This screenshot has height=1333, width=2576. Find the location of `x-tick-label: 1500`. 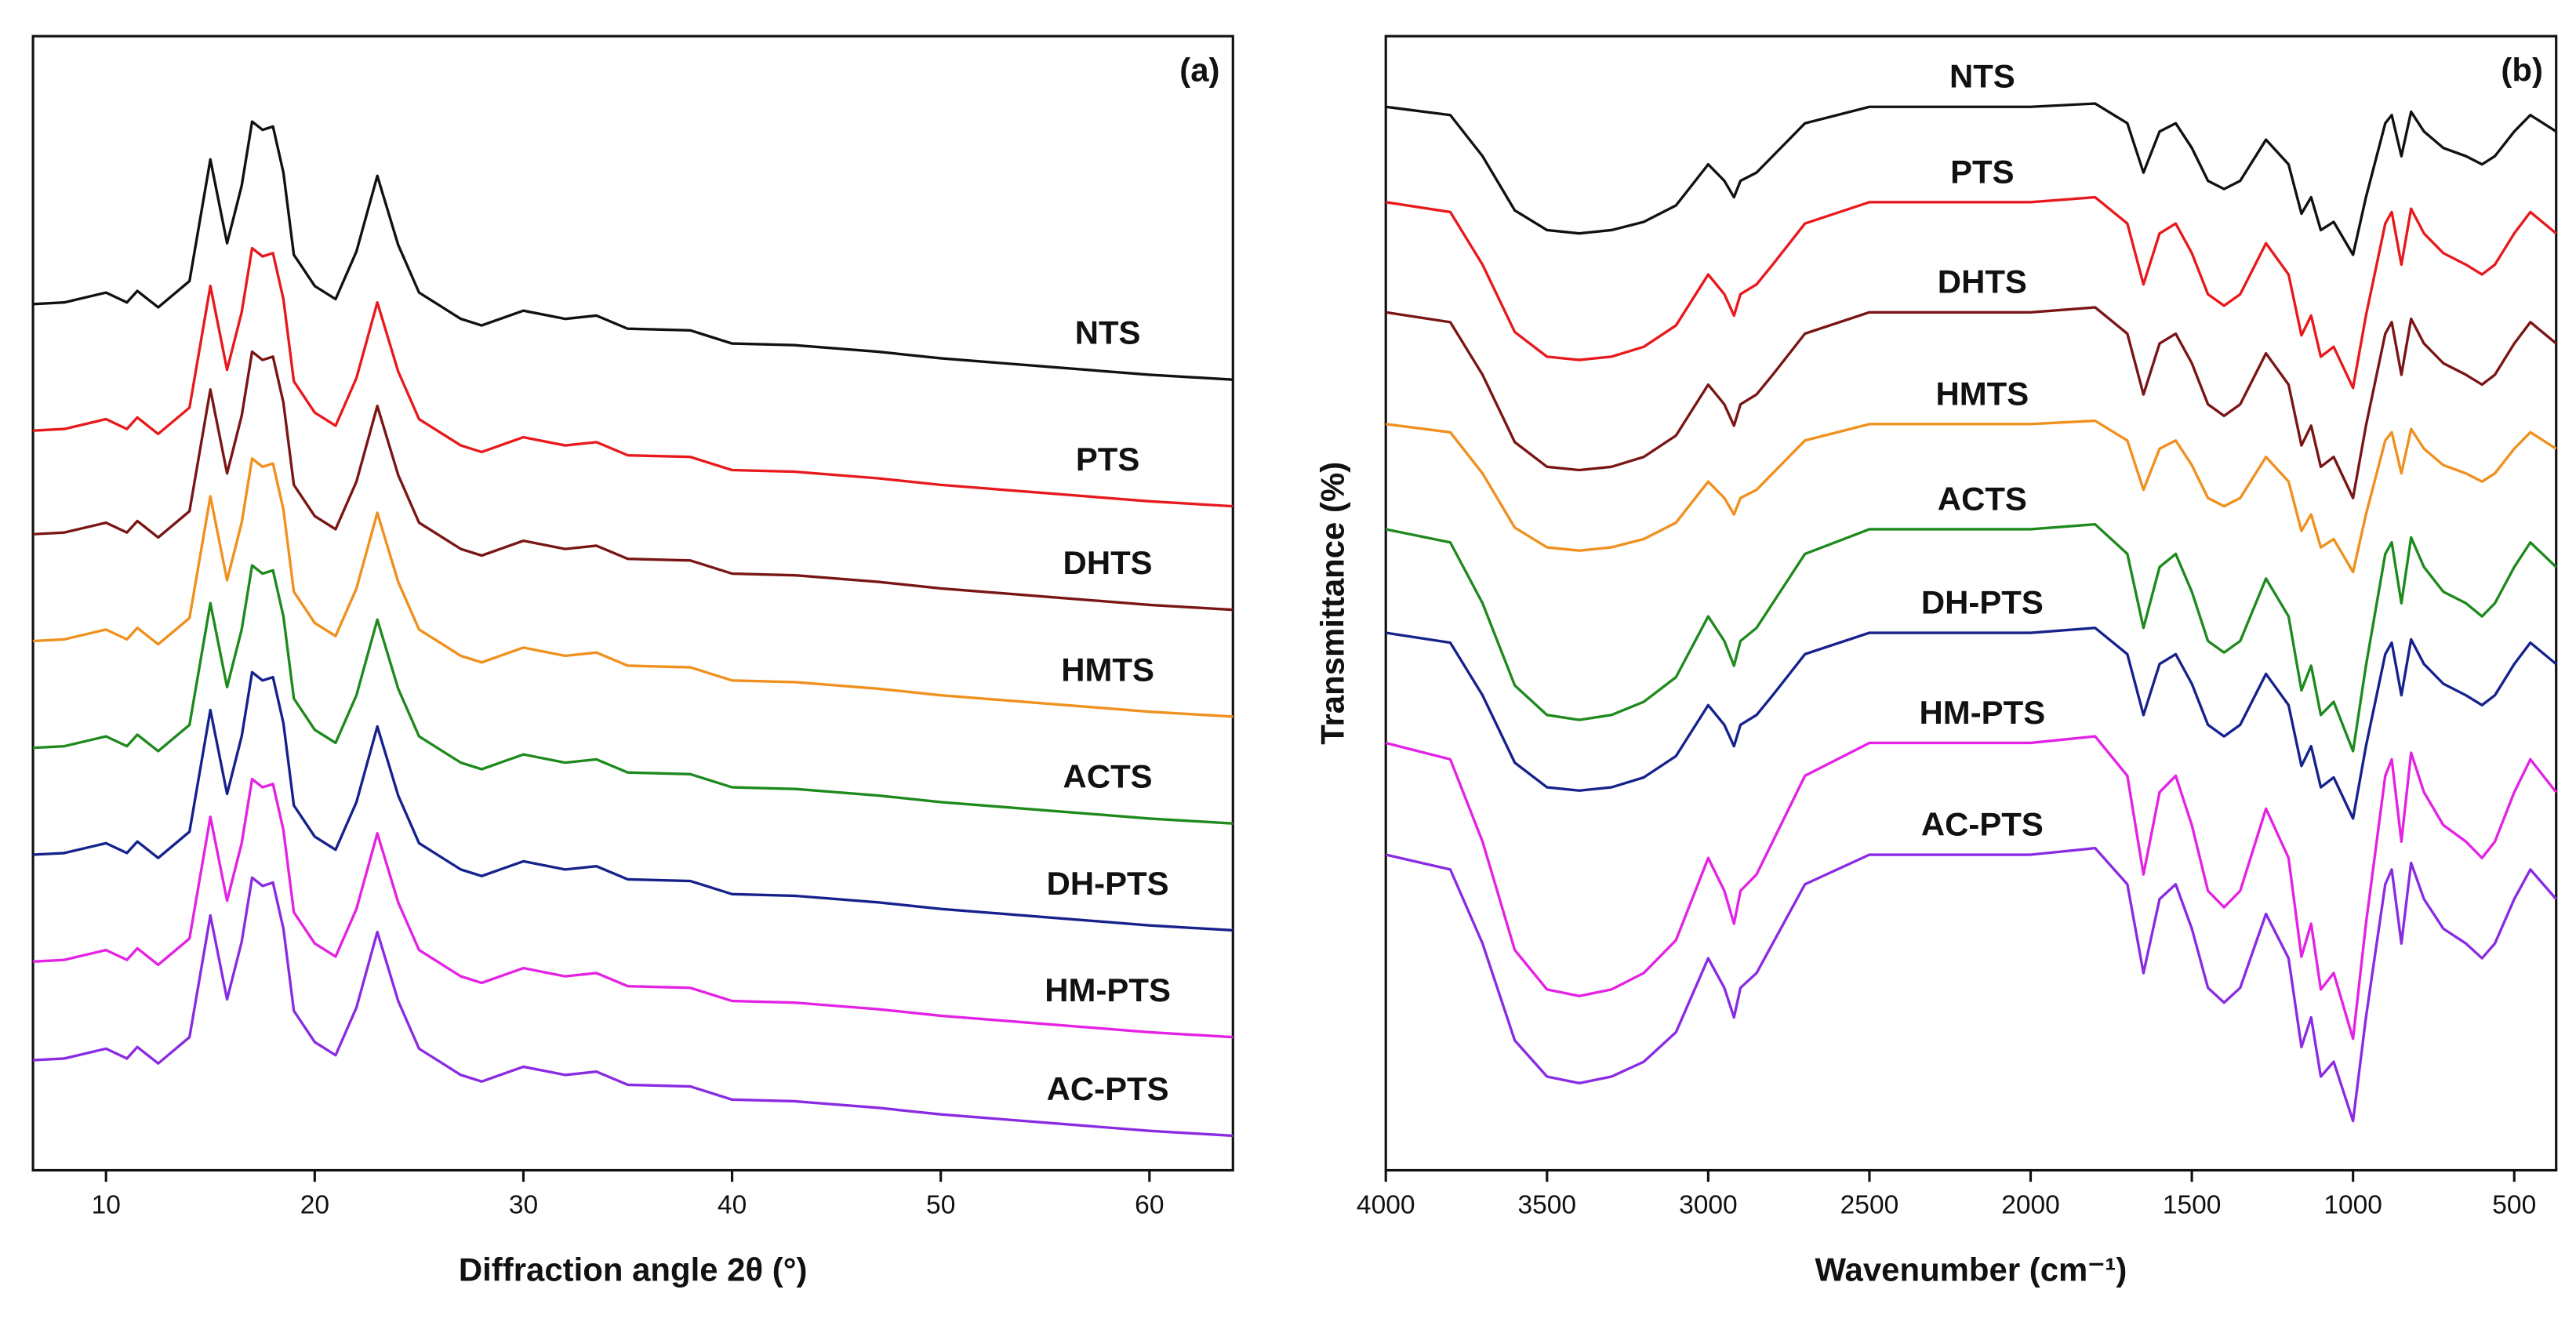

x-tick-label: 1500 is located at coordinates (2192, 1204).